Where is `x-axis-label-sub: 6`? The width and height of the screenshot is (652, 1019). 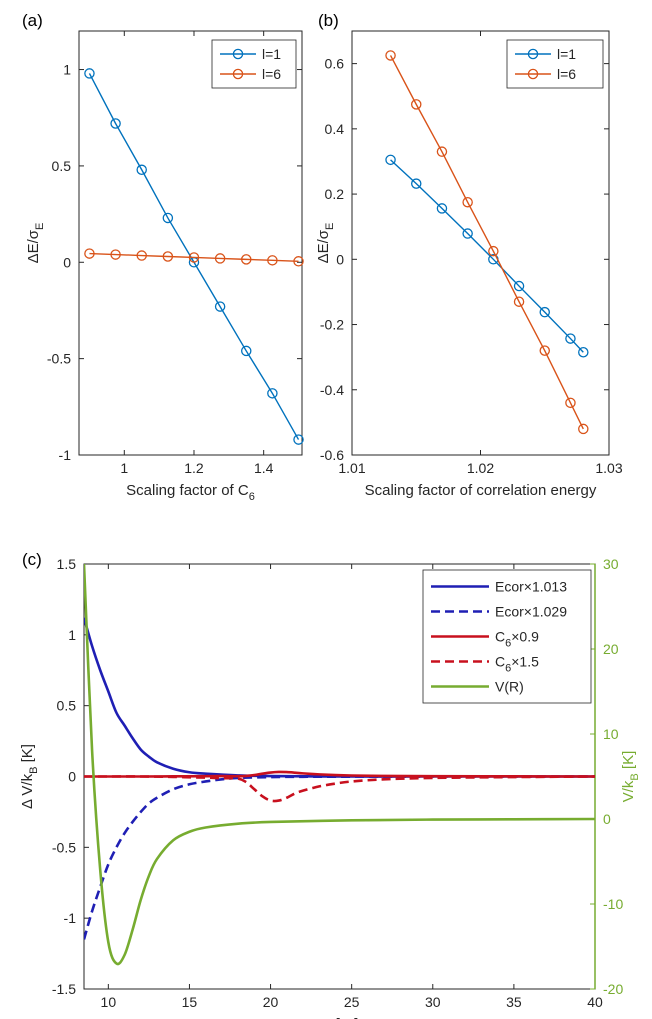
x-axis-label-sub: 6 is located at coordinates (252, 497).